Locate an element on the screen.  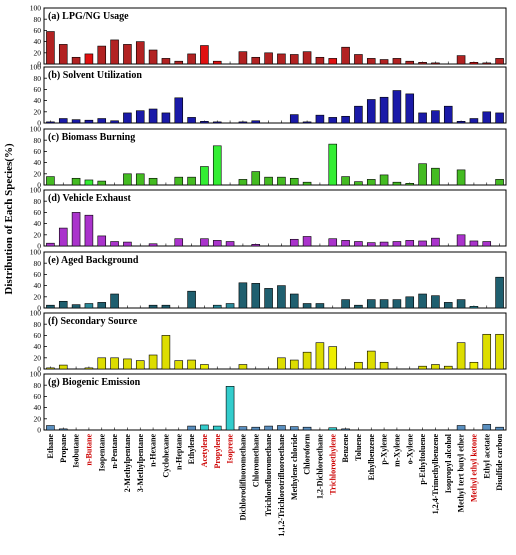
y-tick-label-7-100: 100 is located at coordinates (36, 374).